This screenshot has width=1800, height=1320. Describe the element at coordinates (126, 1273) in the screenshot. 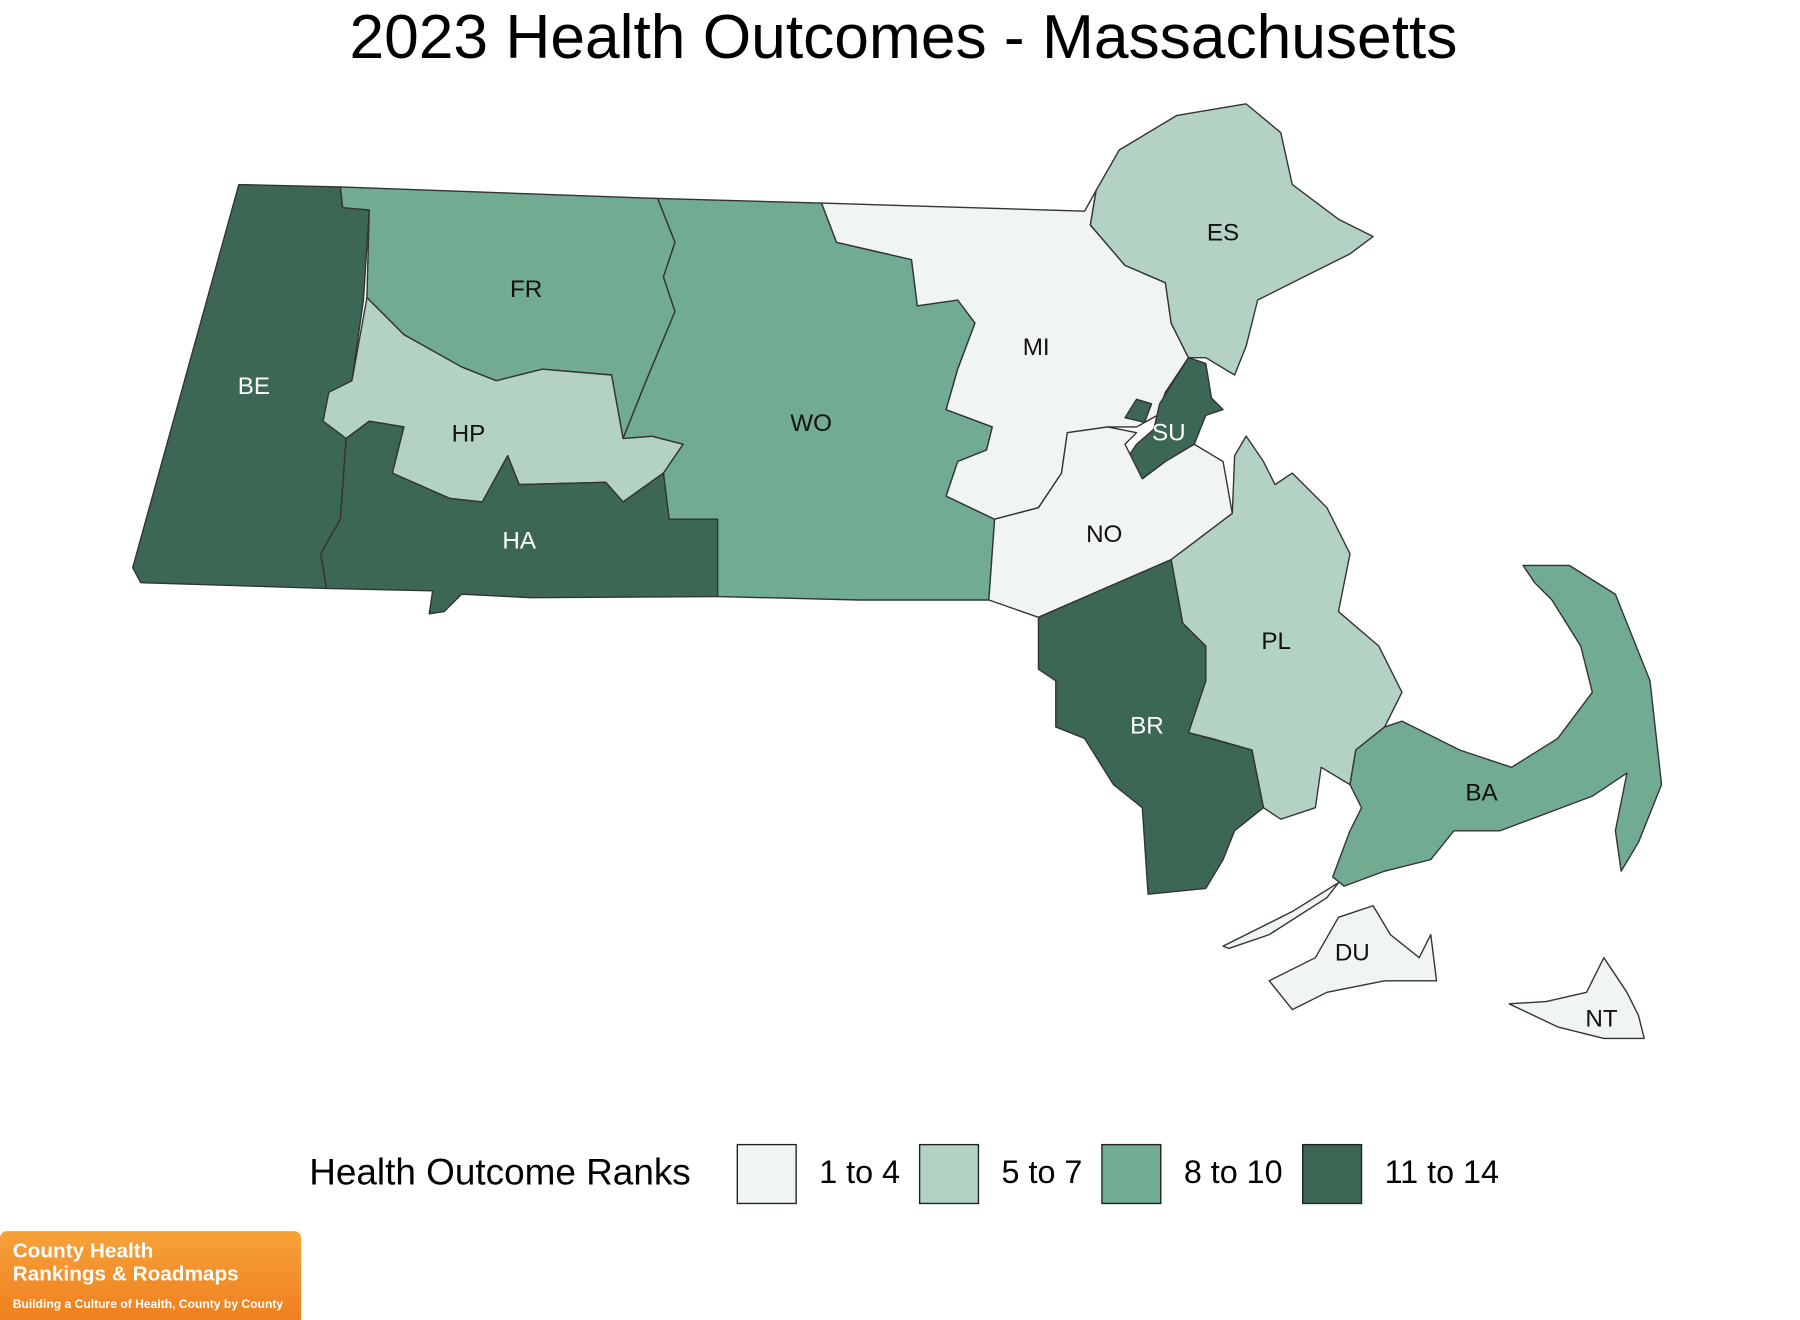

I see `logo-line: Rankings & Roadmaps` at that location.